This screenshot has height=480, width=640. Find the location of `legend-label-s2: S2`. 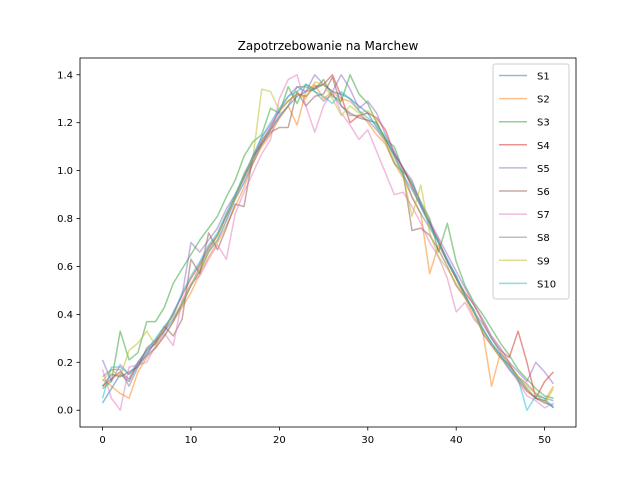

legend-label-s2: S2 is located at coordinates (543, 100).